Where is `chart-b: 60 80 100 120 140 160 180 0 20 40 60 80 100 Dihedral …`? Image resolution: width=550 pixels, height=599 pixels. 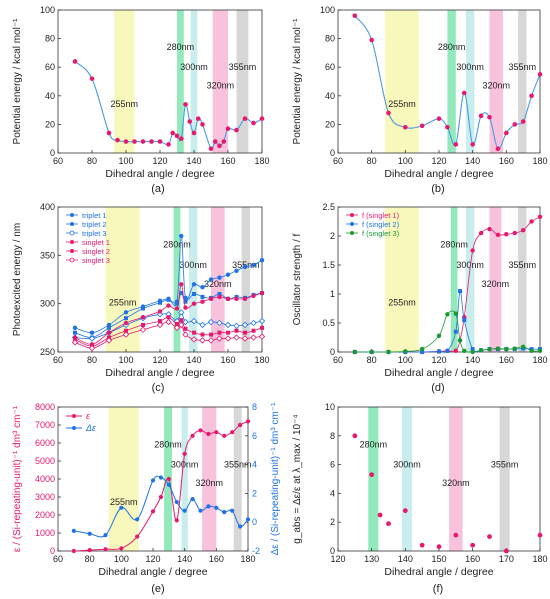
chart-b: 60 80 100 120 140 160 180 0 20 40 60 80 100 Dihedral … is located at coordinates (420, 100).